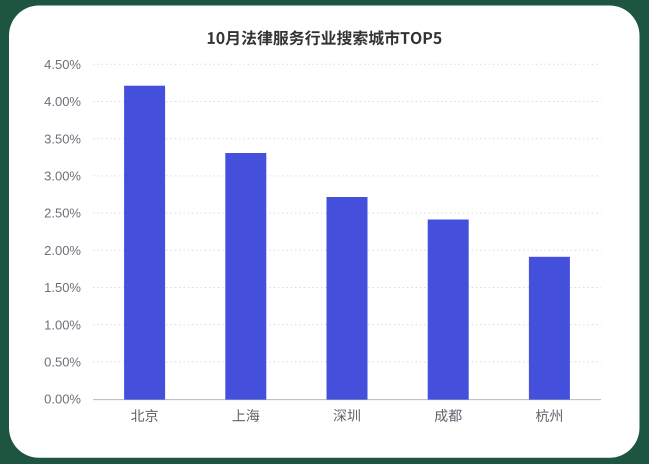 The width and height of the screenshot is (649, 464). What do you see at coordinates (62, 64) in the screenshot?
I see `svg-text: 4.50%` at bounding box center [62, 64].